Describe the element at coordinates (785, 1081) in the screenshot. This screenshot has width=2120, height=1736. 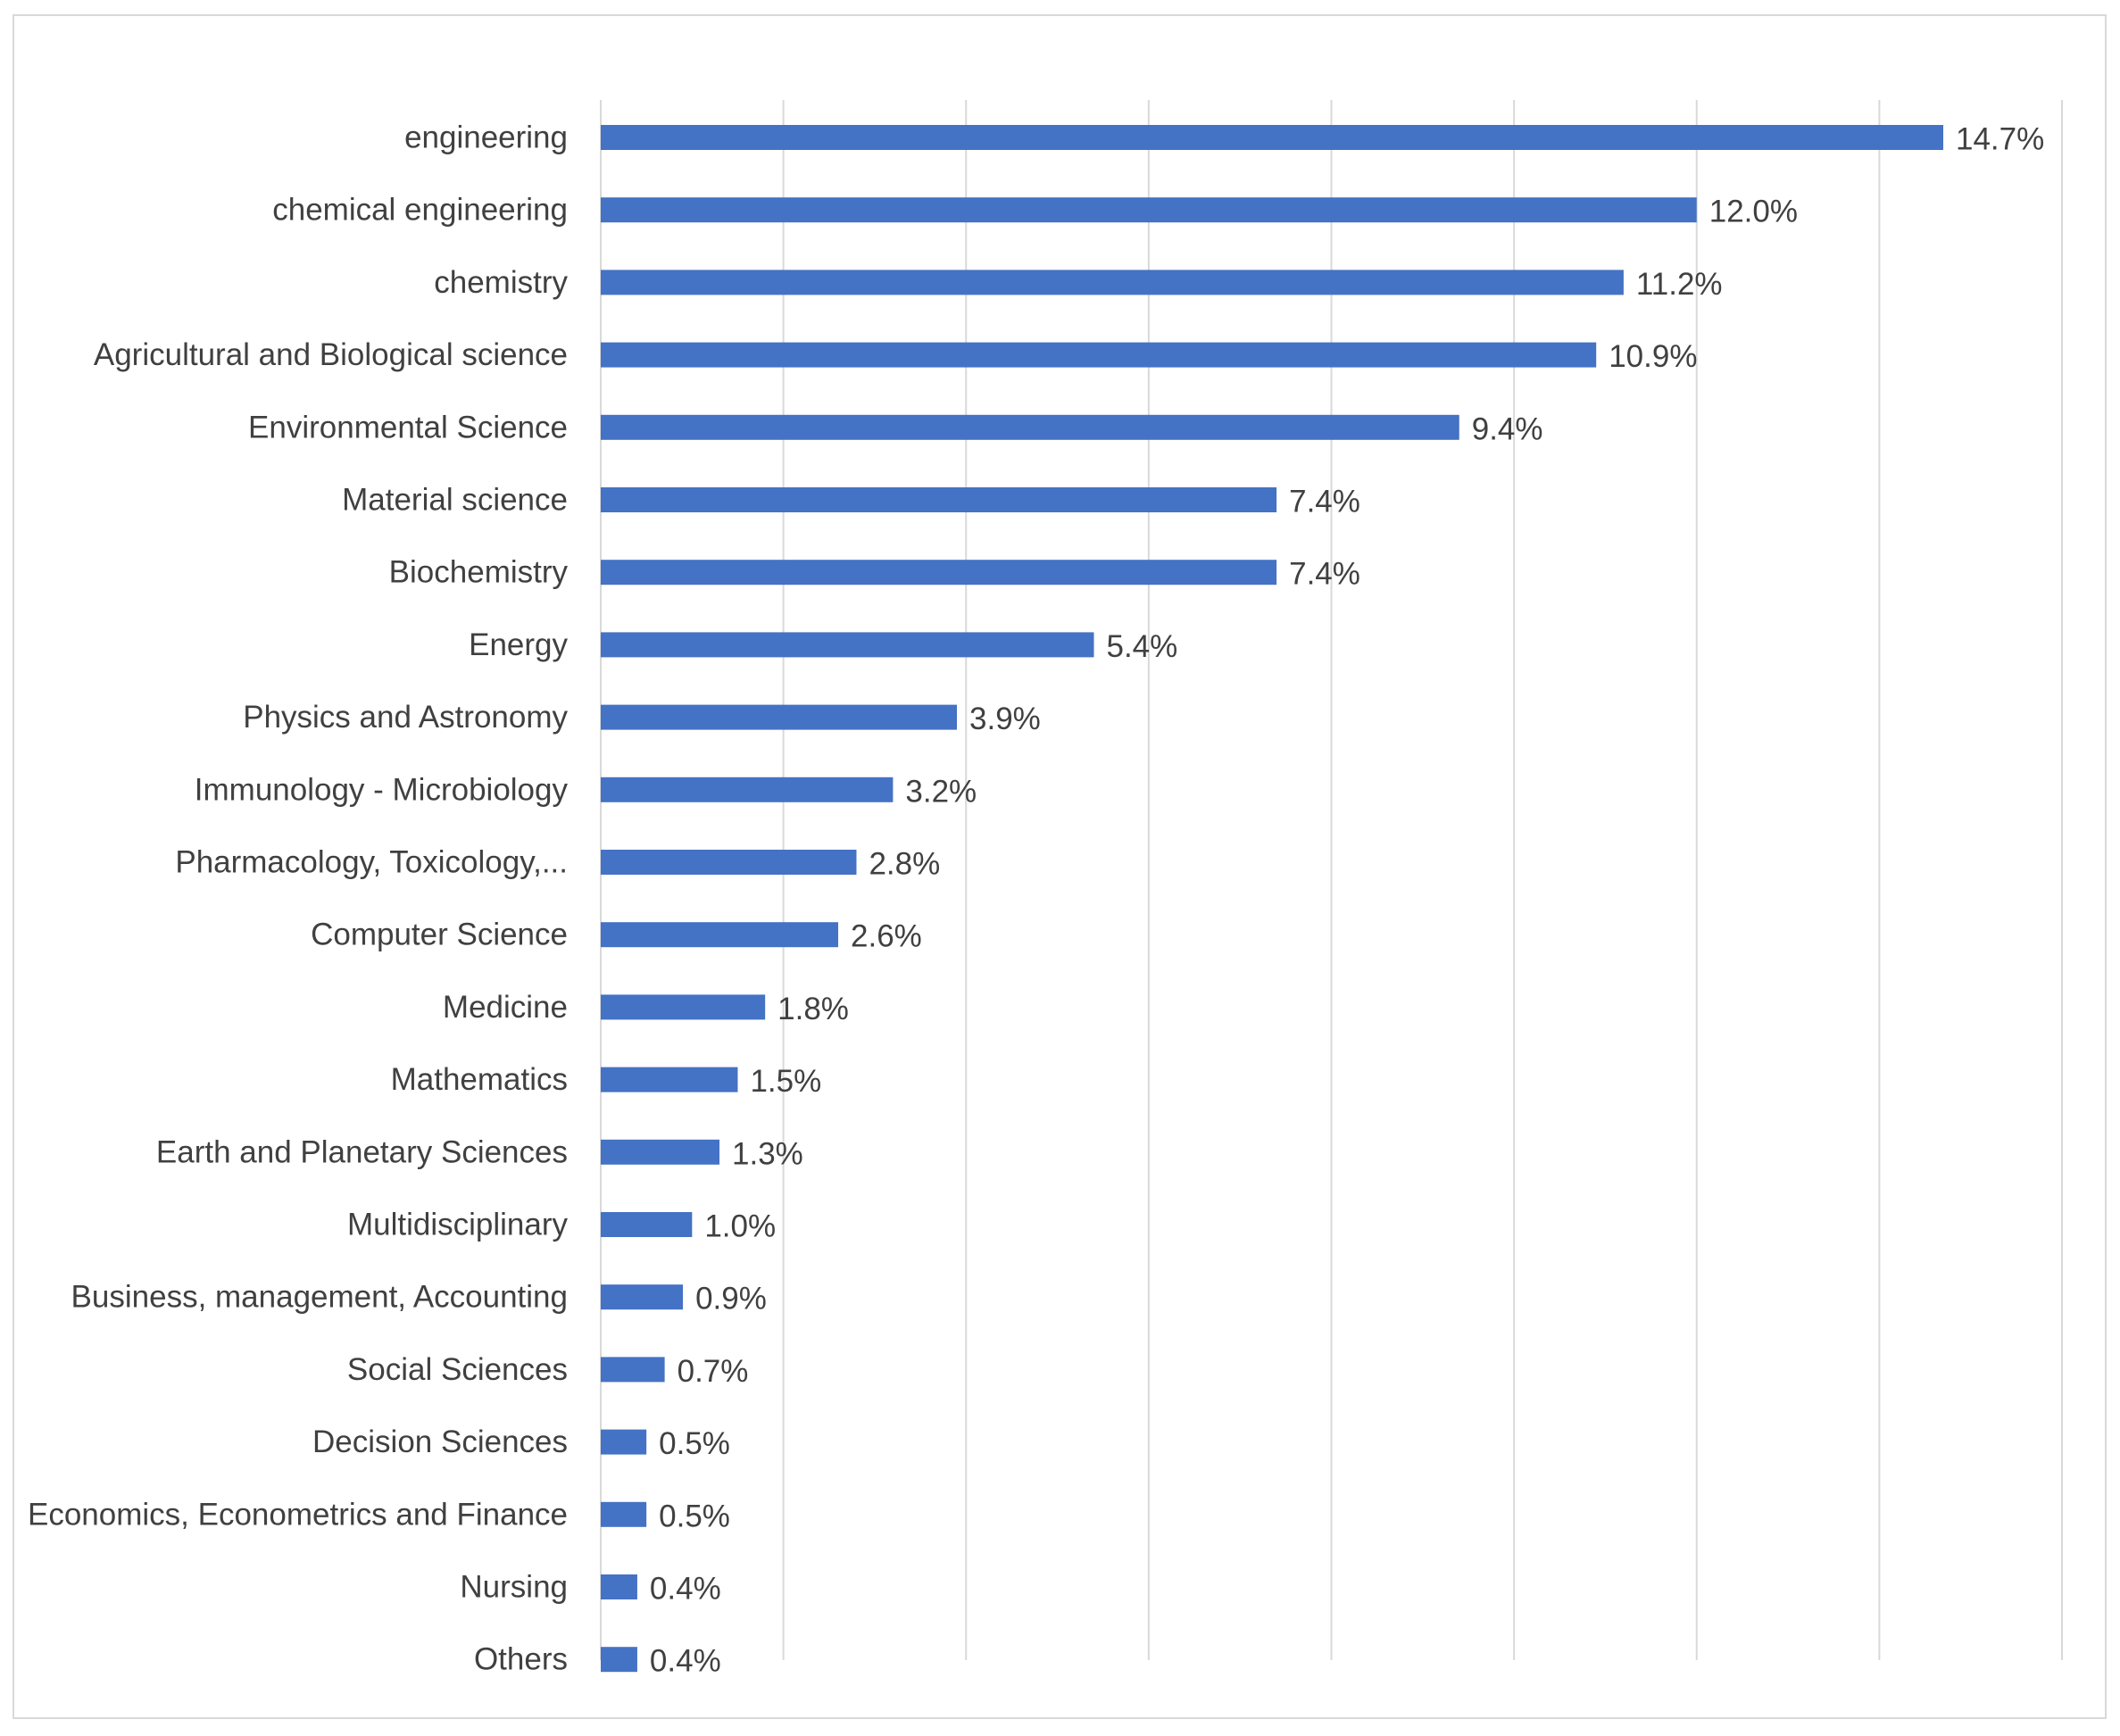
I see `value-label-13: 1.5%` at that location.